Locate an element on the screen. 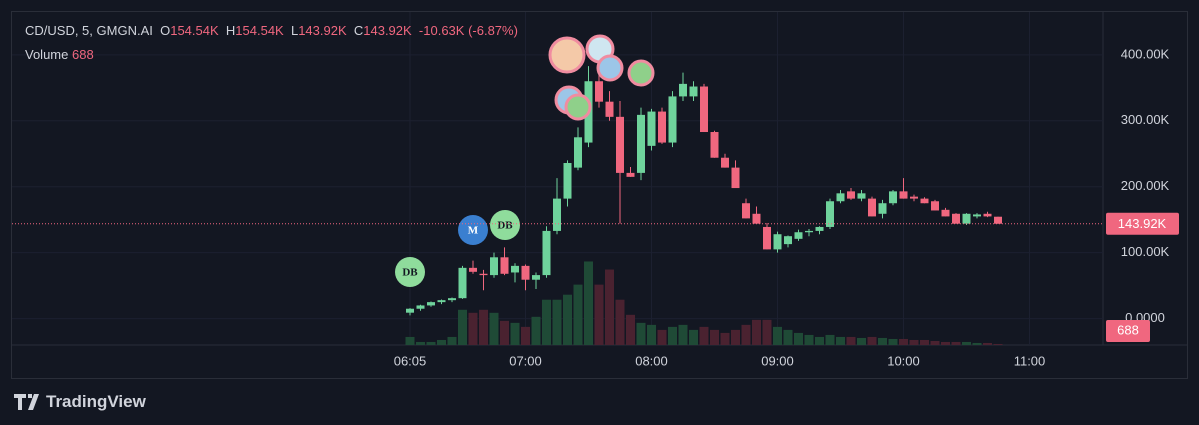  o-label: O is located at coordinates (165, 30).